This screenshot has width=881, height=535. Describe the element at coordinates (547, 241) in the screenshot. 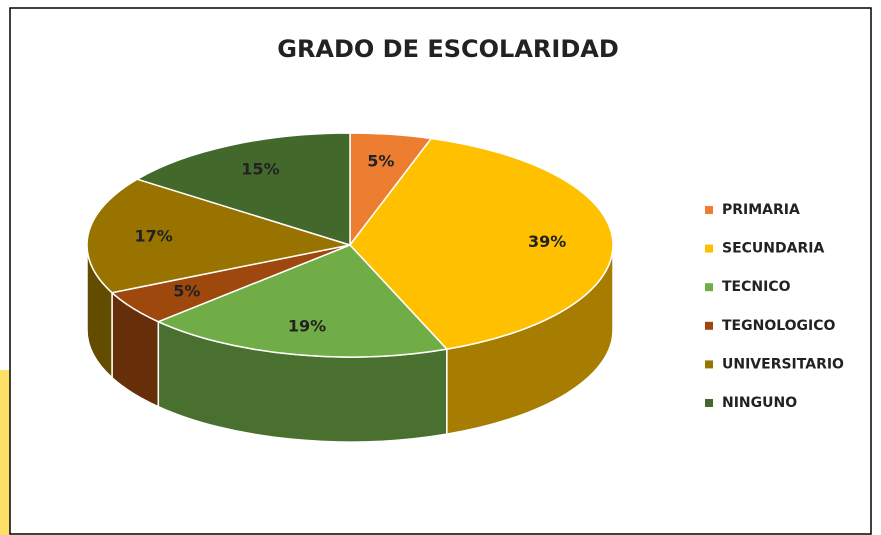

I see `data-label: 39%` at that location.